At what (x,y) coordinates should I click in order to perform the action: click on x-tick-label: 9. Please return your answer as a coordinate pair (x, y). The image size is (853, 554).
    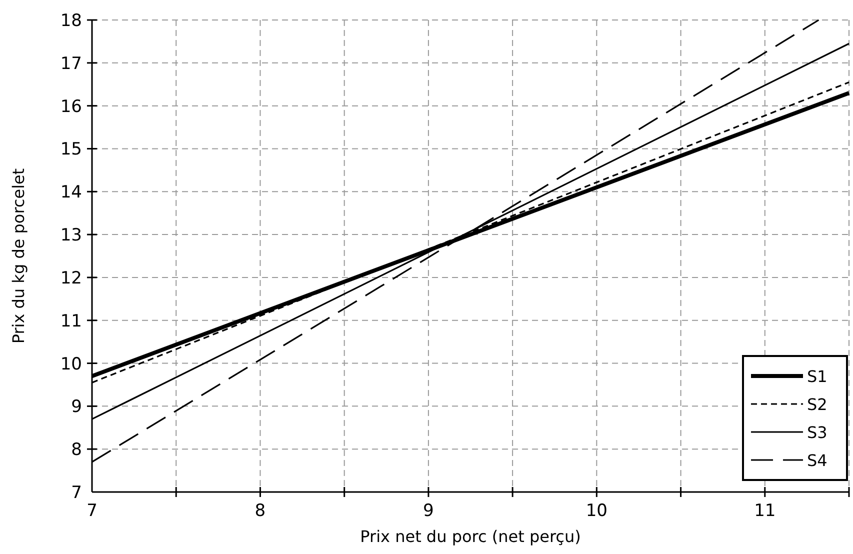
    Looking at the image, I should click on (428, 511).